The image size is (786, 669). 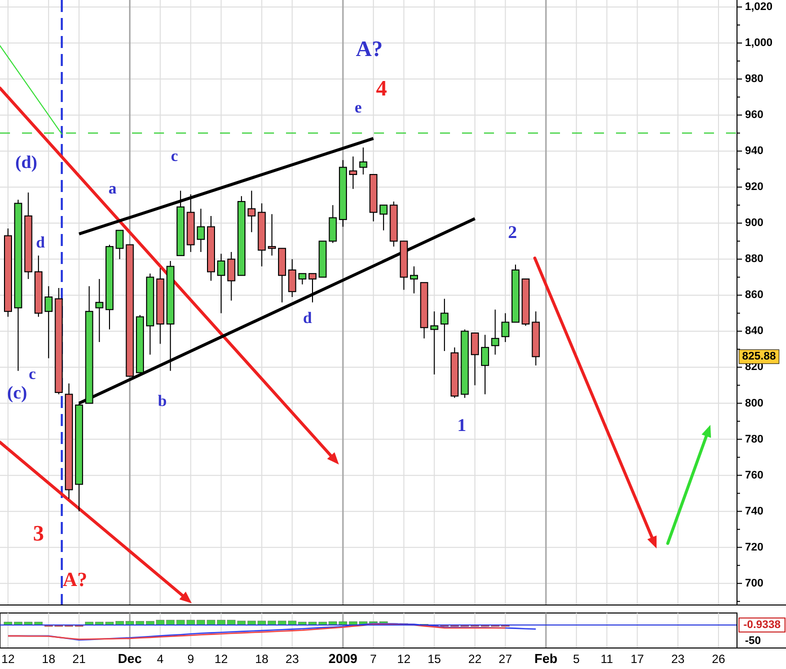 What do you see at coordinates (754, 295) in the screenshot?
I see `y-tick-label: 860` at bounding box center [754, 295].